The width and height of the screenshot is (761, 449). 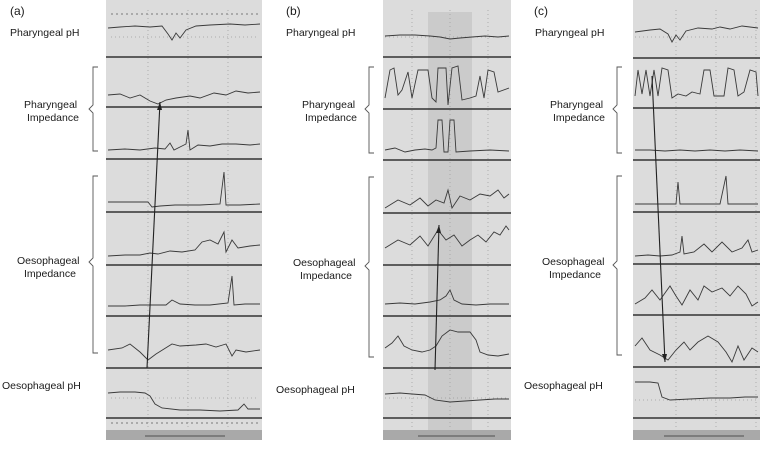 What do you see at coordinates (577, 105) in the screenshot?
I see `panel-c-pharyngeal-impedance-label-1: Pharyngeal` at bounding box center [577, 105].